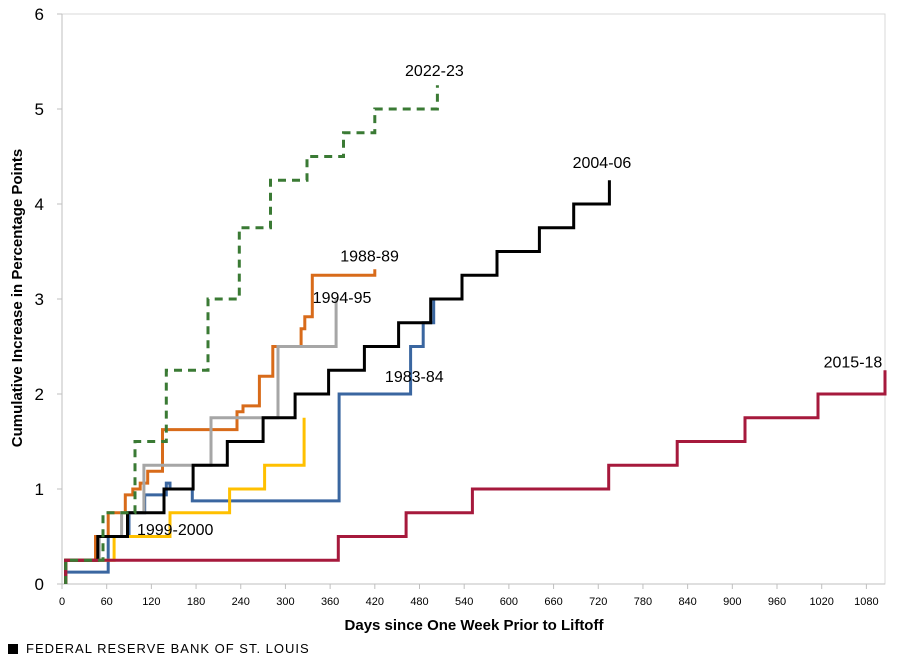 This screenshot has height=660, width=909. I want to click on y-tick-label: 2, so click(39, 394).